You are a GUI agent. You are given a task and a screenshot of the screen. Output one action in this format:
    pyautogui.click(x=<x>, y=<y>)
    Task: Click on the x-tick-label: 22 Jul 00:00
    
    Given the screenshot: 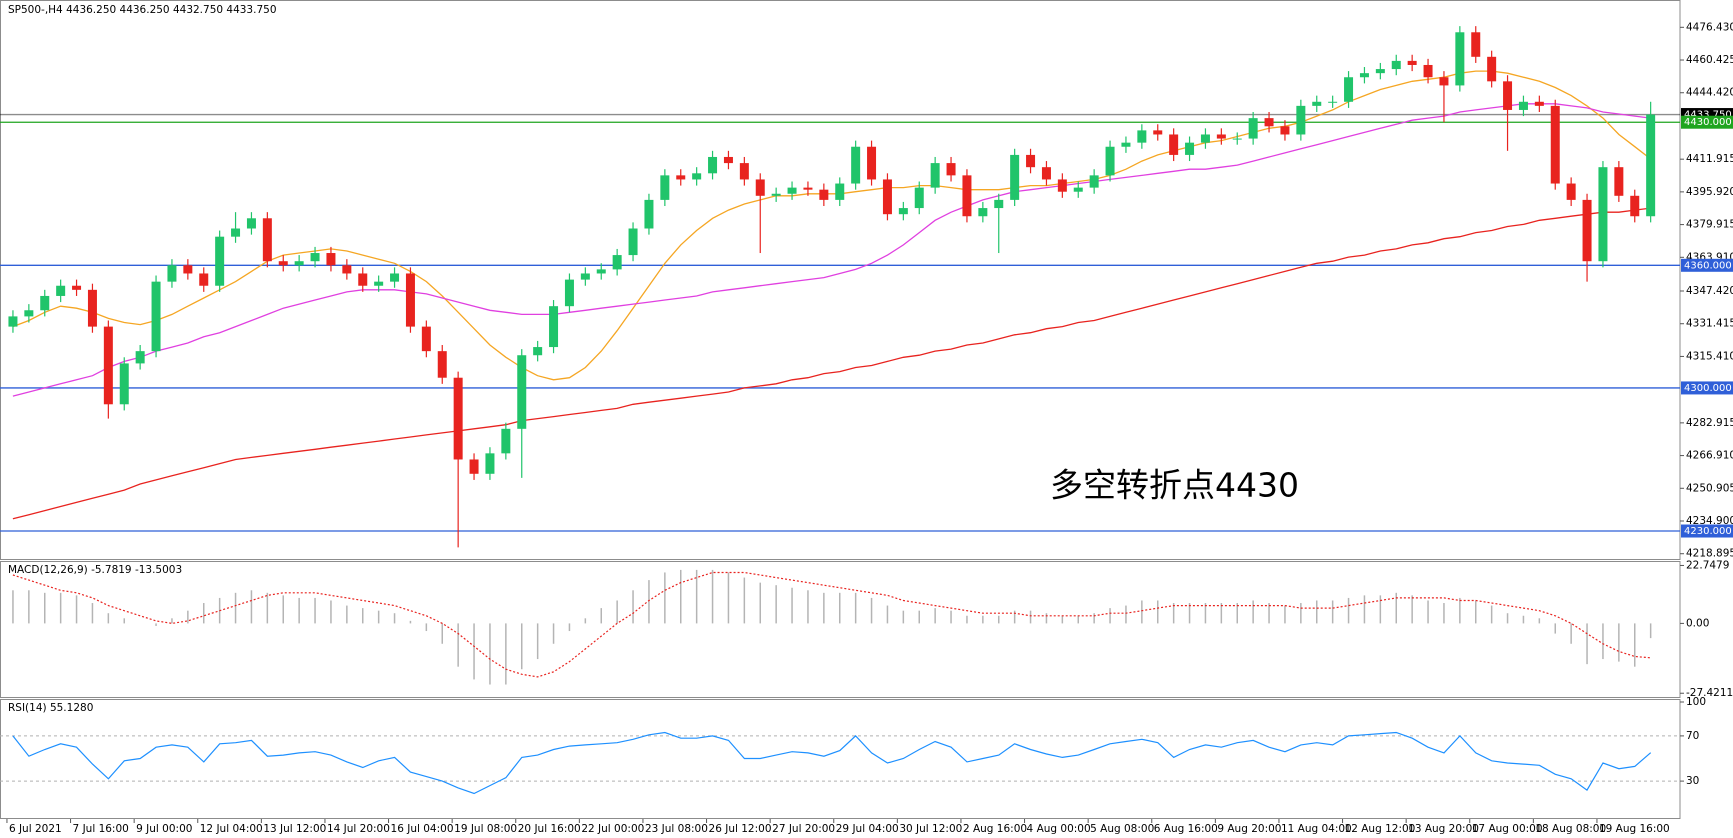 What is the action you would take?
    pyautogui.click(x=612, y=829)
    